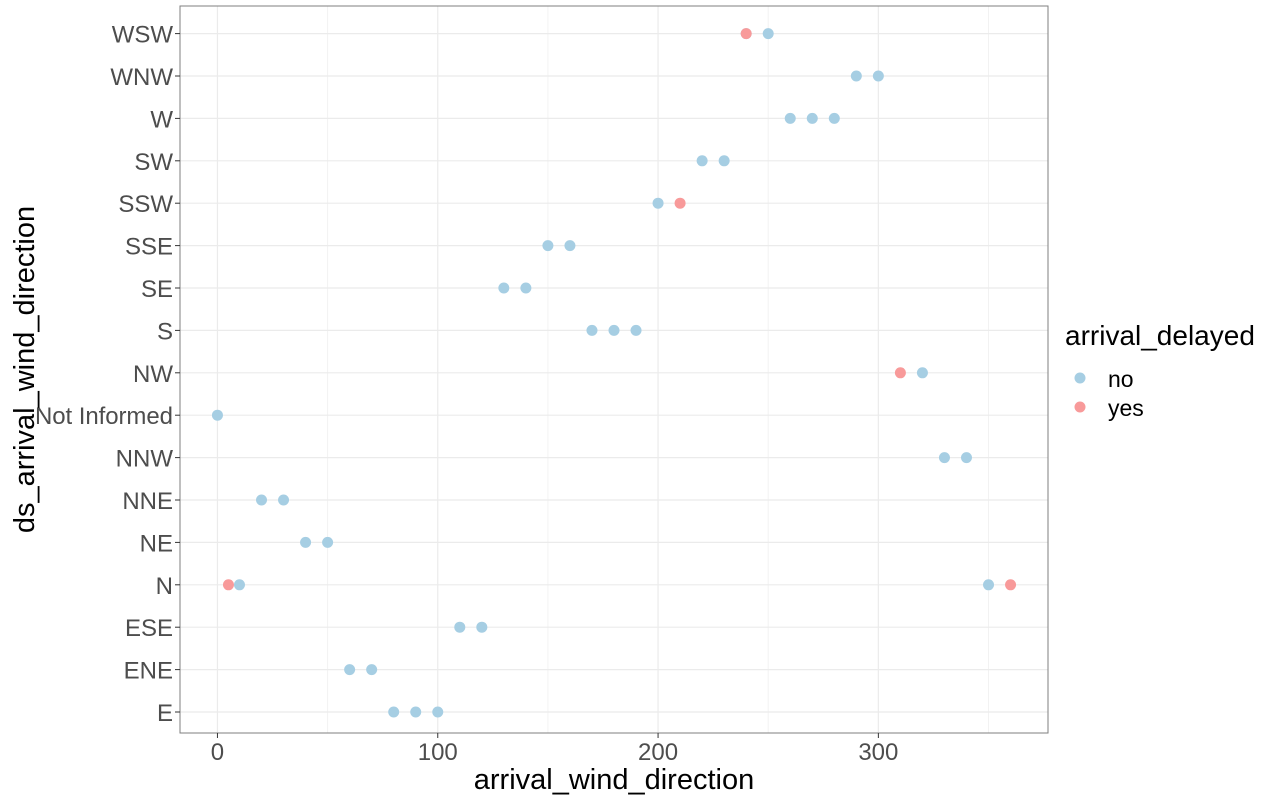  What do you see at coordinates (1080, 378) in the screenshot?
I see `legend-key-no` at bounding box center [1080, 378].